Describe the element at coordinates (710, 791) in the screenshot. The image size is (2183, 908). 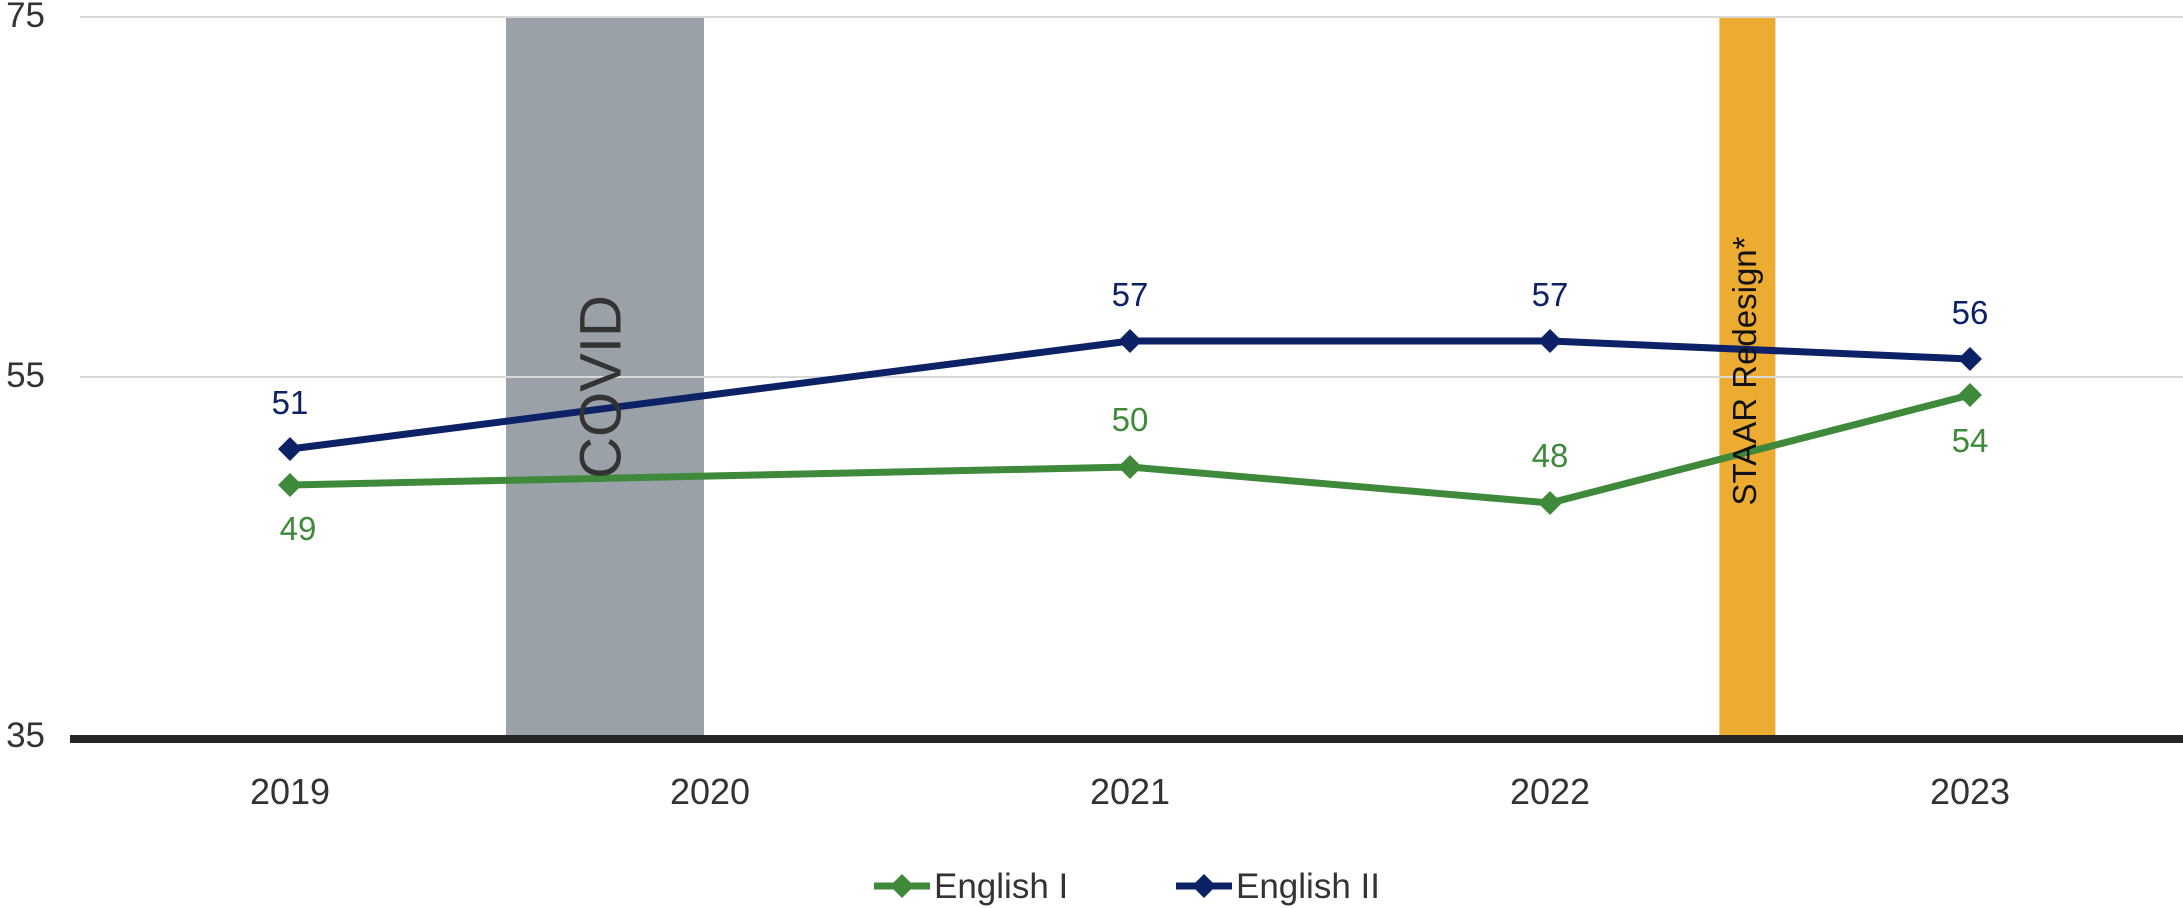
I see `x-tick-label-2020: 2020` at that location.